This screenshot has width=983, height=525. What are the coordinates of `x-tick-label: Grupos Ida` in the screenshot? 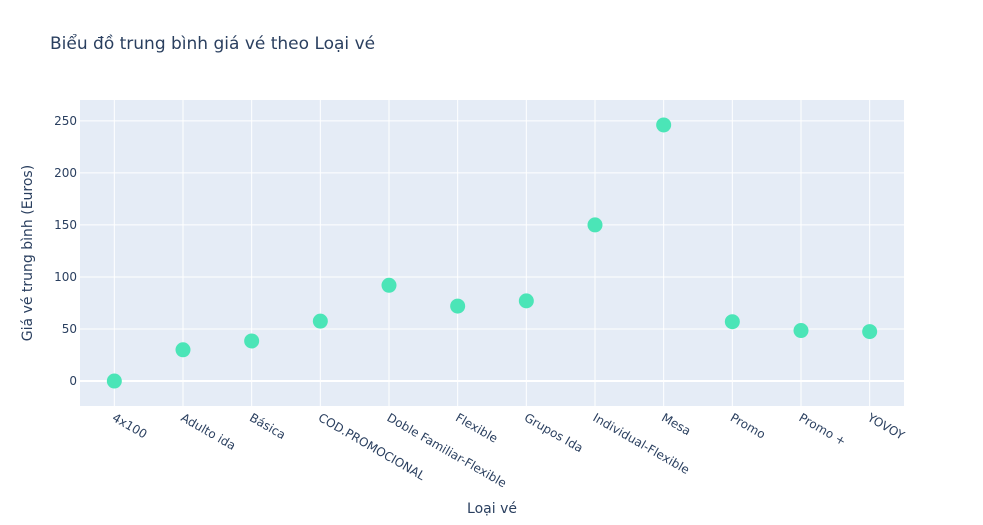 It's located at (554, 432).